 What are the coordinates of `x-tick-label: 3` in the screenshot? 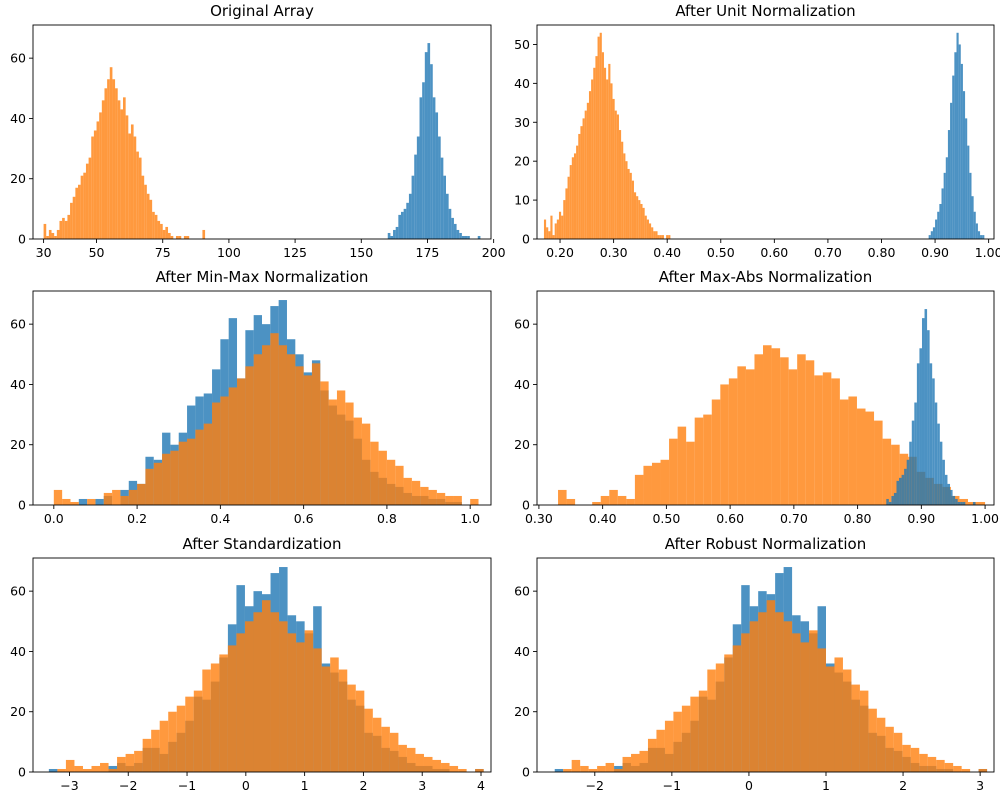 It's located at (980, 785).